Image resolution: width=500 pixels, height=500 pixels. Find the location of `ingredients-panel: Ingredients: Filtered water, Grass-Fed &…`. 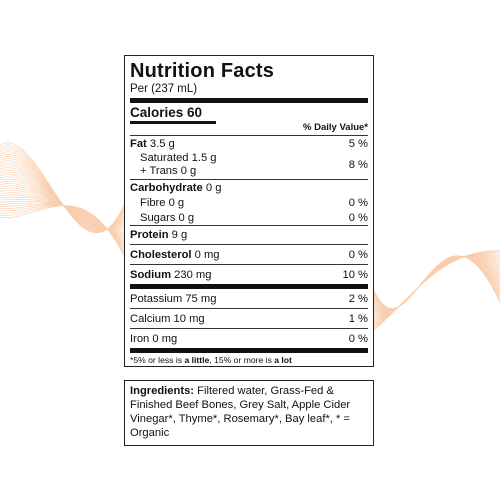

ingredients-panel: Ingredients: Filtered water, Grass-Fed &… is located at coordinates (249, 413).